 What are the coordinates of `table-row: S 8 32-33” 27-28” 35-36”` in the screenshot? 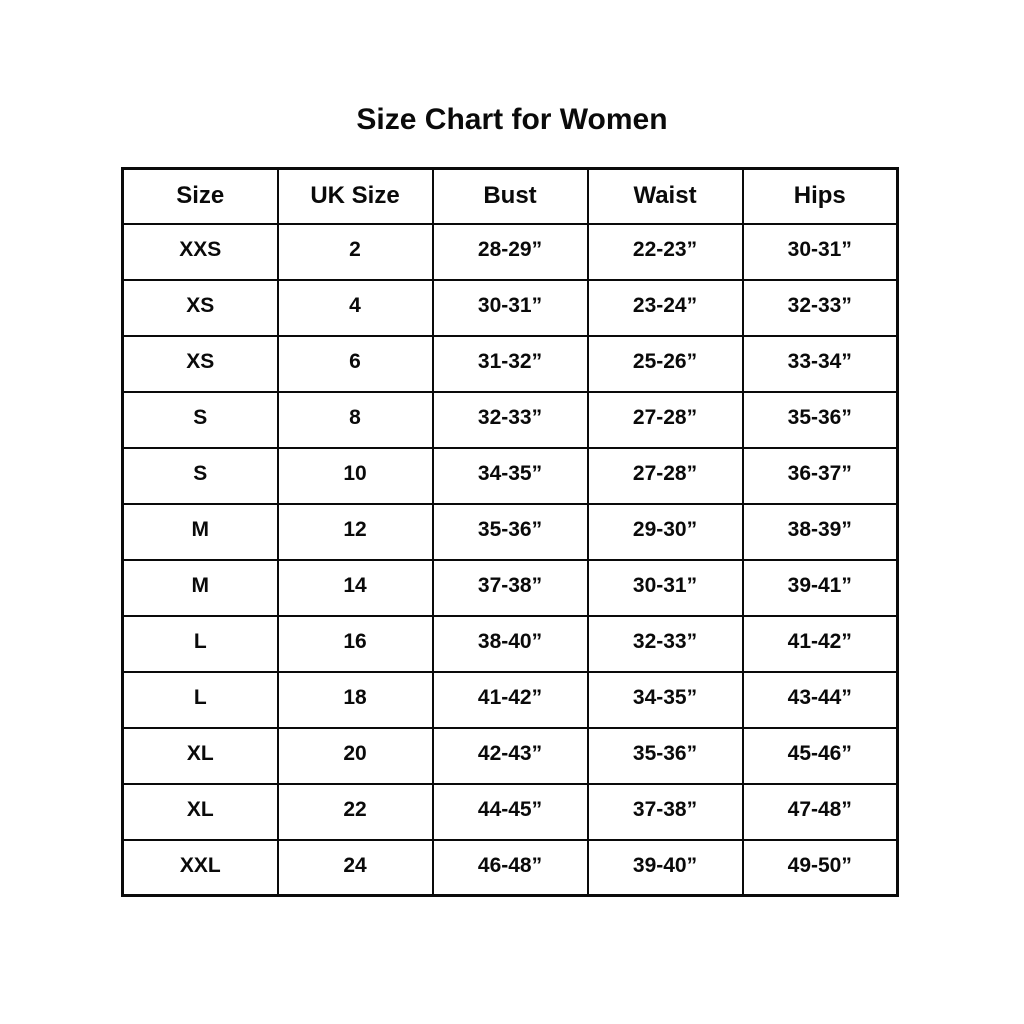 It's located at (510, 419).